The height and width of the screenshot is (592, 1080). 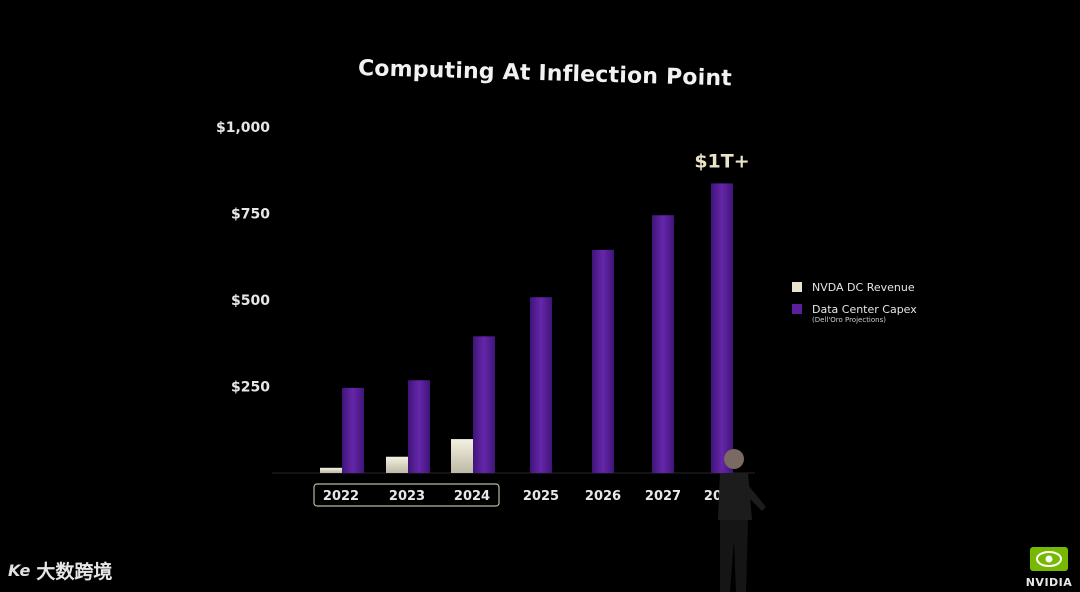 I want to click on legend-item-capex: Data Center Capex, so click(x=854, y=309).